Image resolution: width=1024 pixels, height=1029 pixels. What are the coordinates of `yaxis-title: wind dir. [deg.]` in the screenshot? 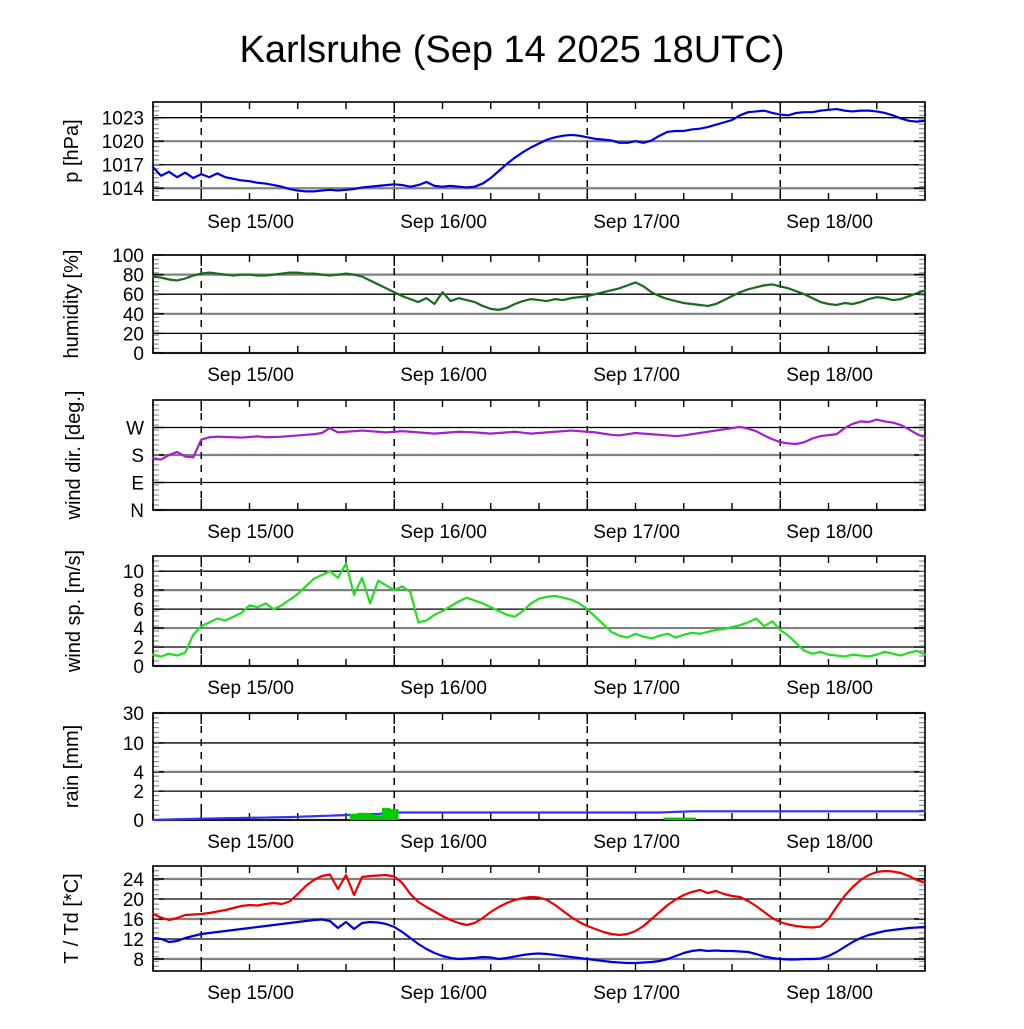 It's located at (74, 456).